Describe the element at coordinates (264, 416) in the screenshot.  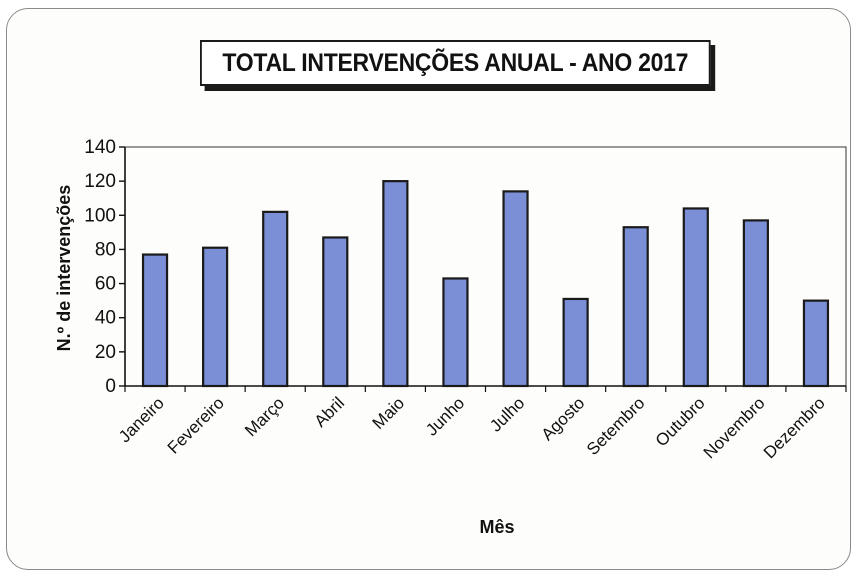
I see `x-tick-label: Março` at that location.